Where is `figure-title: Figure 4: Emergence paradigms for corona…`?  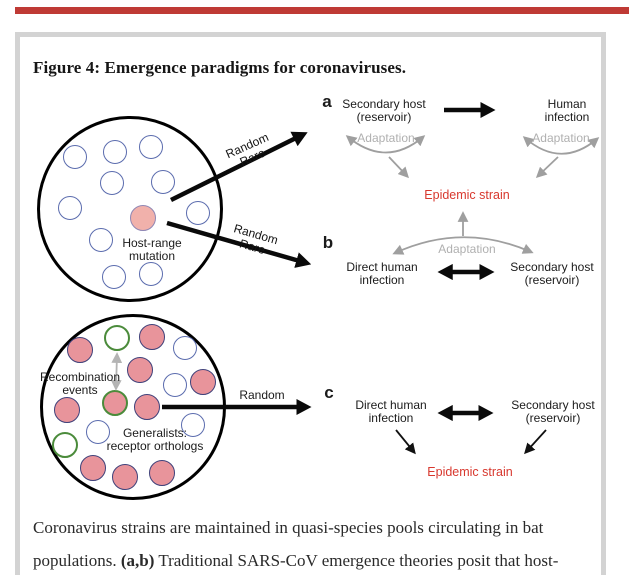 figure-title: Figure 4: Emergence paradigms for corona… is located at coordinates (220, 67).